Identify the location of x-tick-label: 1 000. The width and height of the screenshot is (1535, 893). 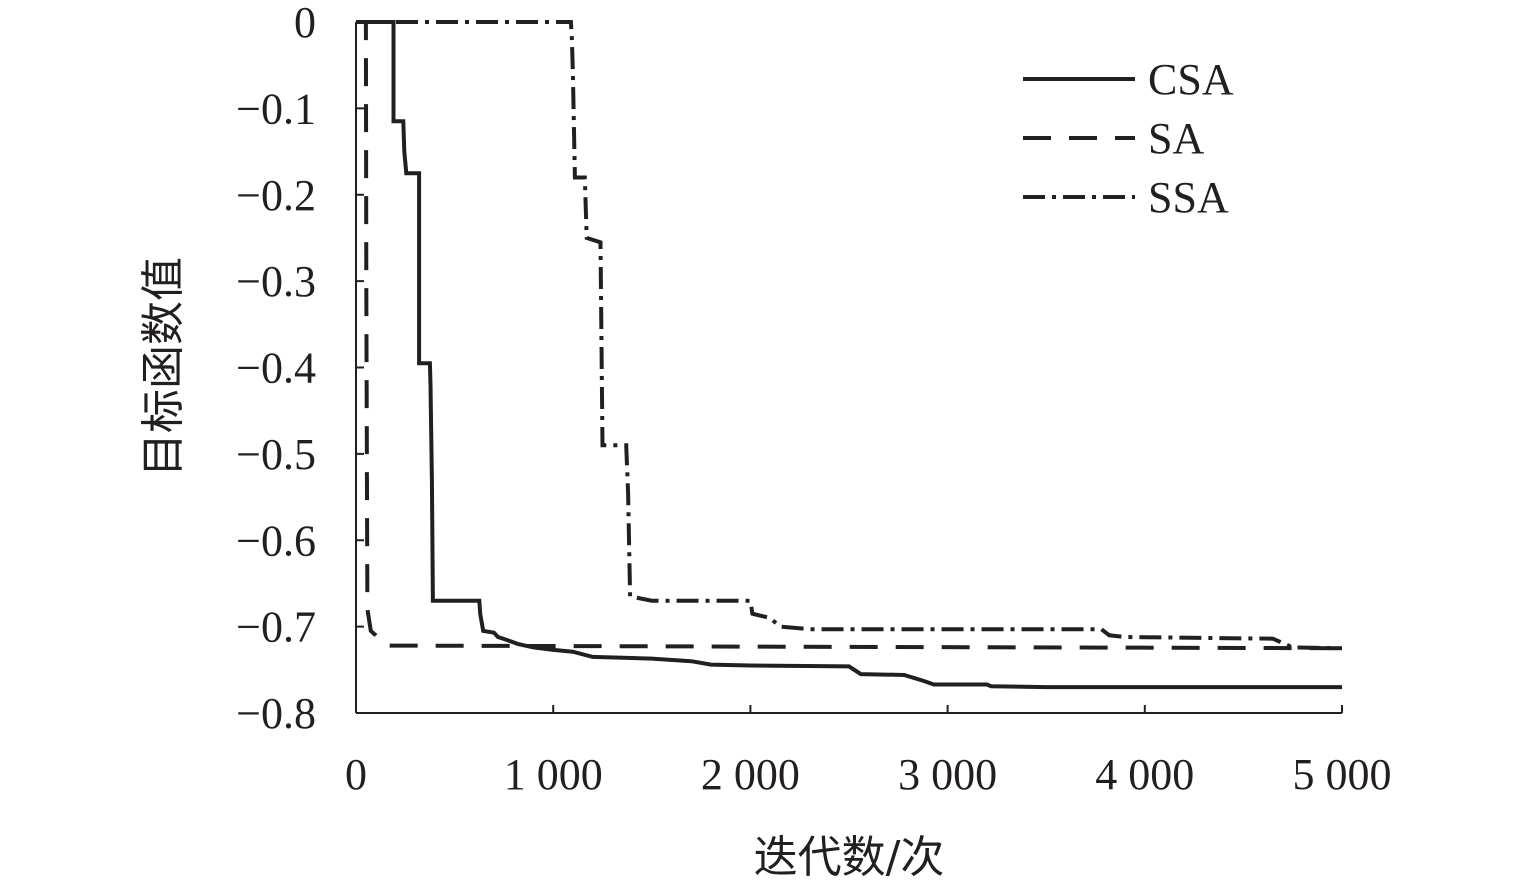
(553, 774).